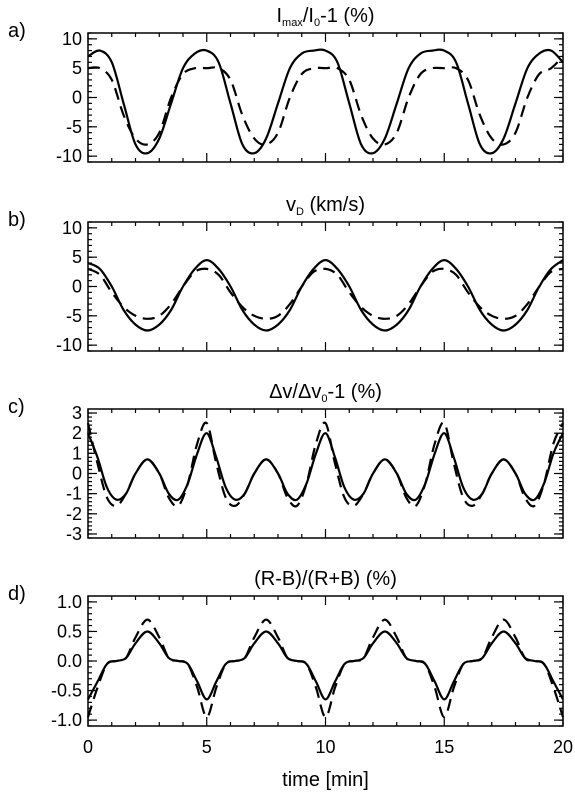  What do you see at coordinates (69, 661) in the screenshot?
I see `y-tick-label: 0.0` at bounding box center [69, 661].